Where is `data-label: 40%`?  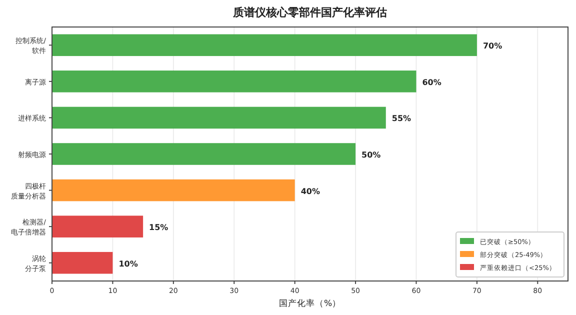
data-label: 40% is located at coordinates (310, 191).